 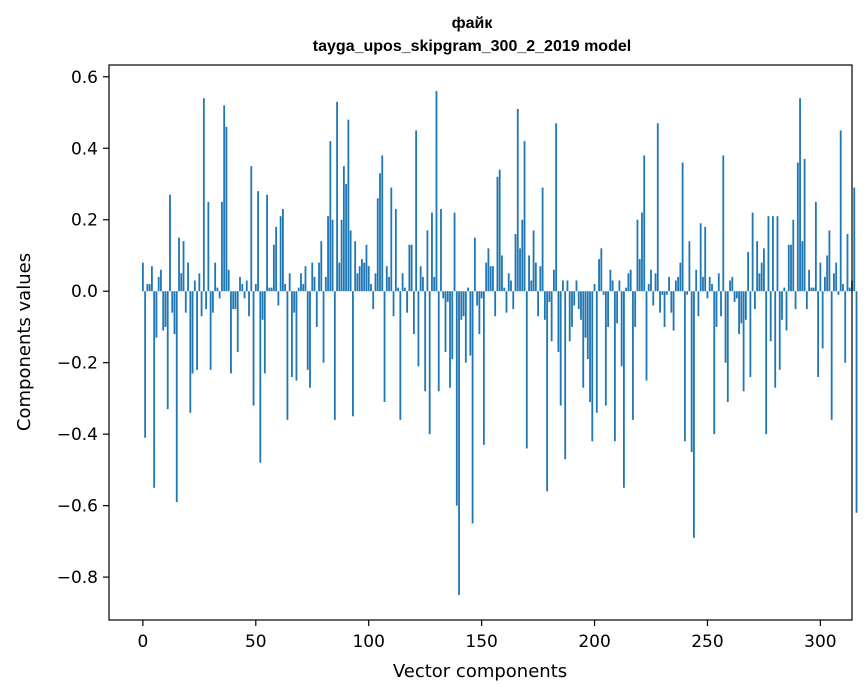 What do you see at coordinates (84, 78) in the screenshot?
I see `y-tick-label: 0.6` at bounding box center [84, 78].